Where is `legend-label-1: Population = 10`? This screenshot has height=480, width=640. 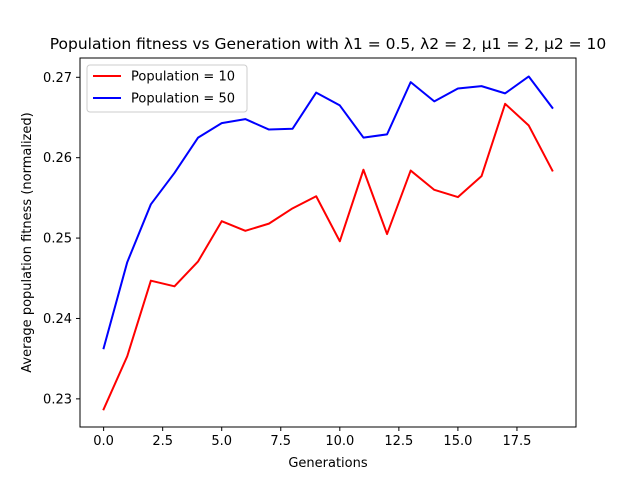 legend-label-1: Population = 10 is located at coordinates (183, 77).